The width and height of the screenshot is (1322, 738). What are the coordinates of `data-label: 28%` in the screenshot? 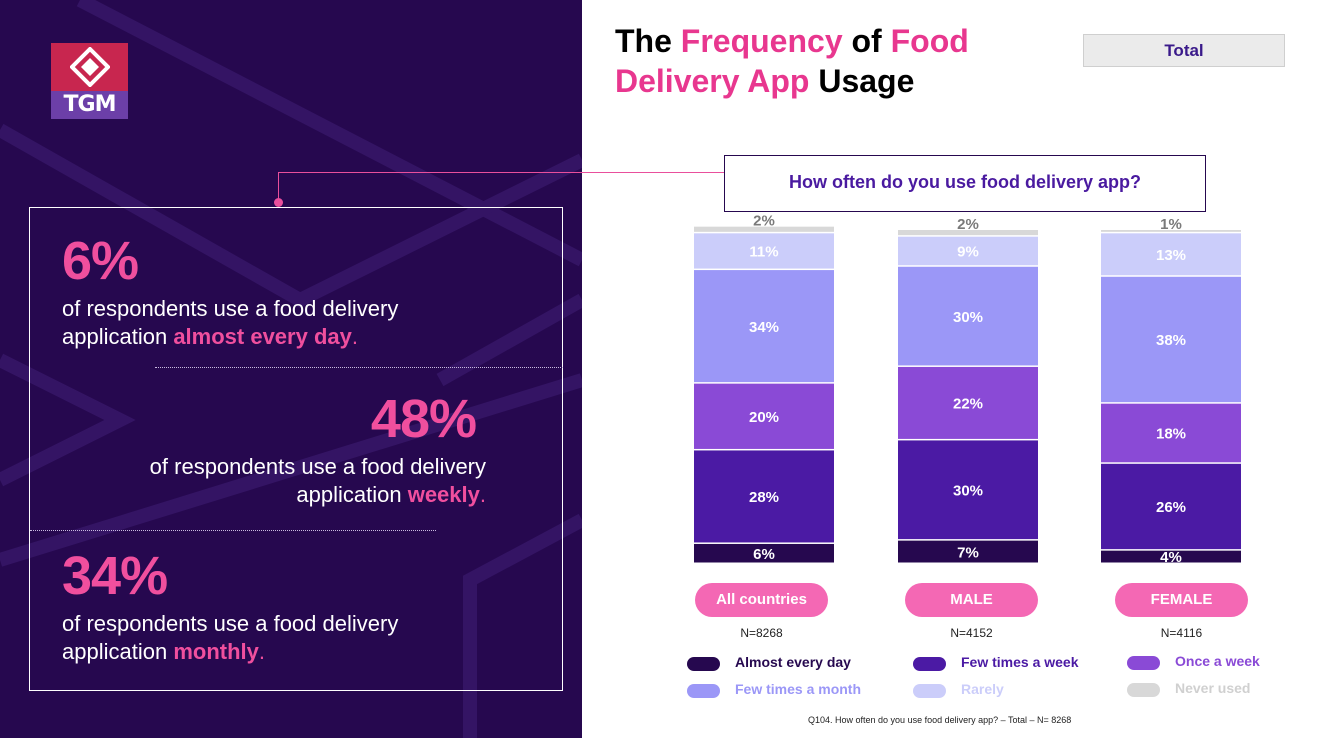 It's located at (764, 497).